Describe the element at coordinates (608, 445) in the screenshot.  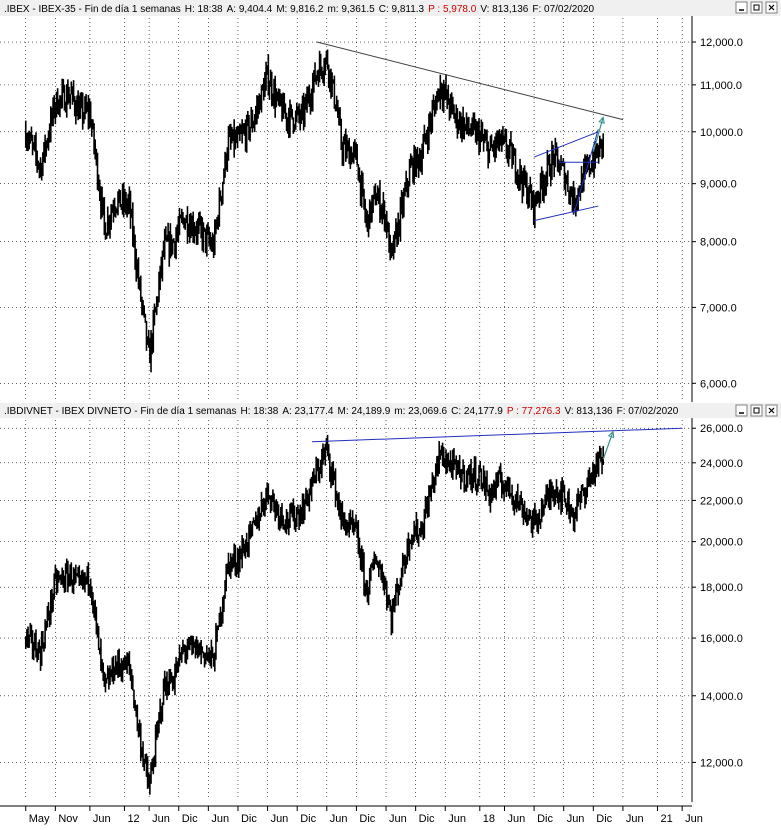
I see `bottom-projection-arrow` at that location.